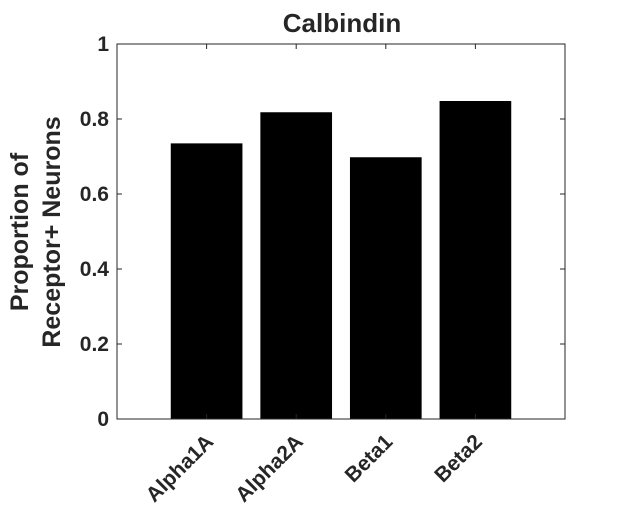 This screenshot has height=521, width=625. What do you see at coordinates (20, 231) in the screenshot?
I see `y-axis-label-line-1: Proportion of` at bounding box center [20, 231].